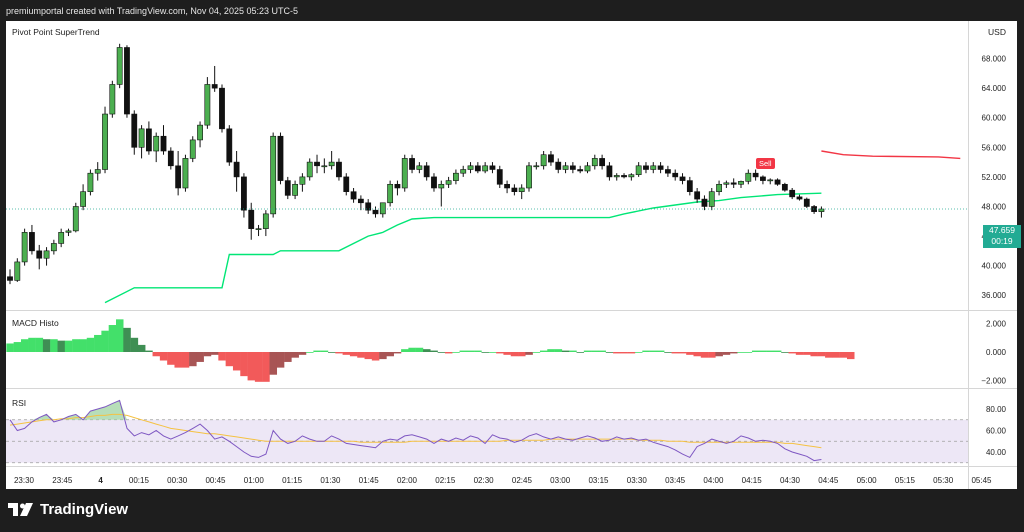  I want to click on x-tick-label: 05:15, so click(905, 480).